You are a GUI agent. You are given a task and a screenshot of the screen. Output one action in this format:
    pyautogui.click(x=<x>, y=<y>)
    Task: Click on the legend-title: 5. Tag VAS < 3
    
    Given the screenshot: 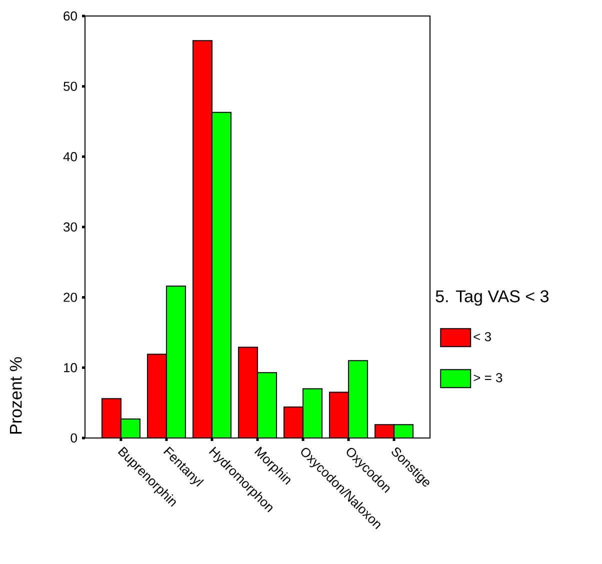 What is the action you would take?
    pyautogui.click(x=492, y=298)
    